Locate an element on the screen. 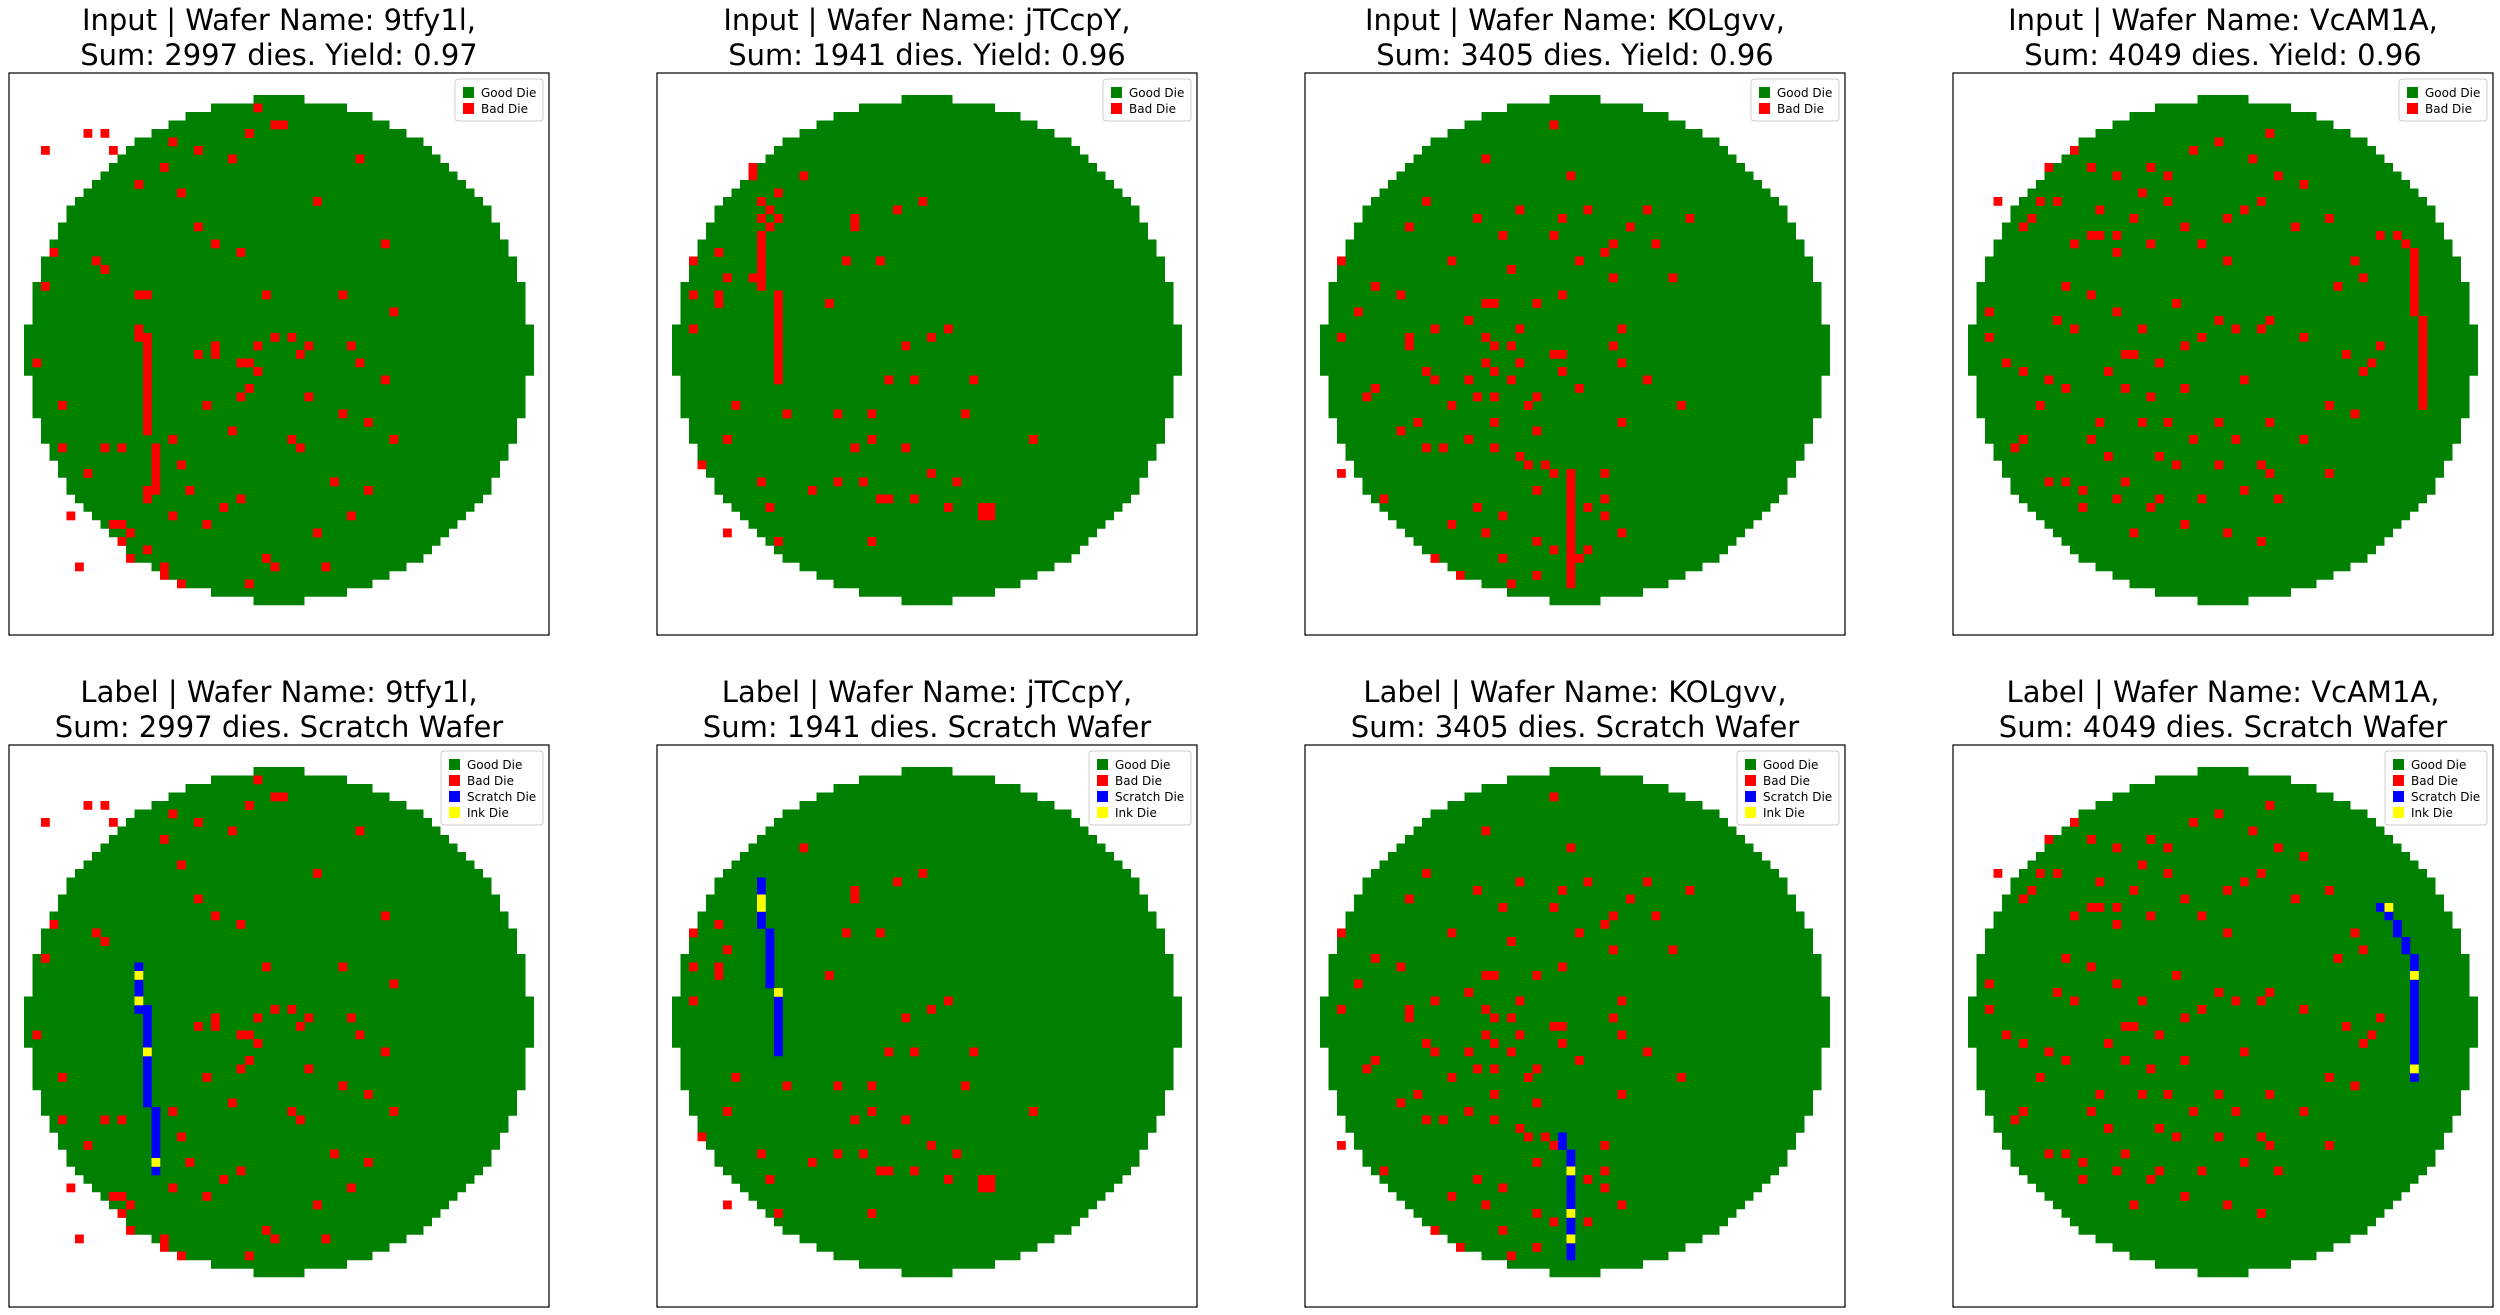 The height and width of the screenshot is (1315, 2500). axes-frame is located at coordinates (279, 1026).